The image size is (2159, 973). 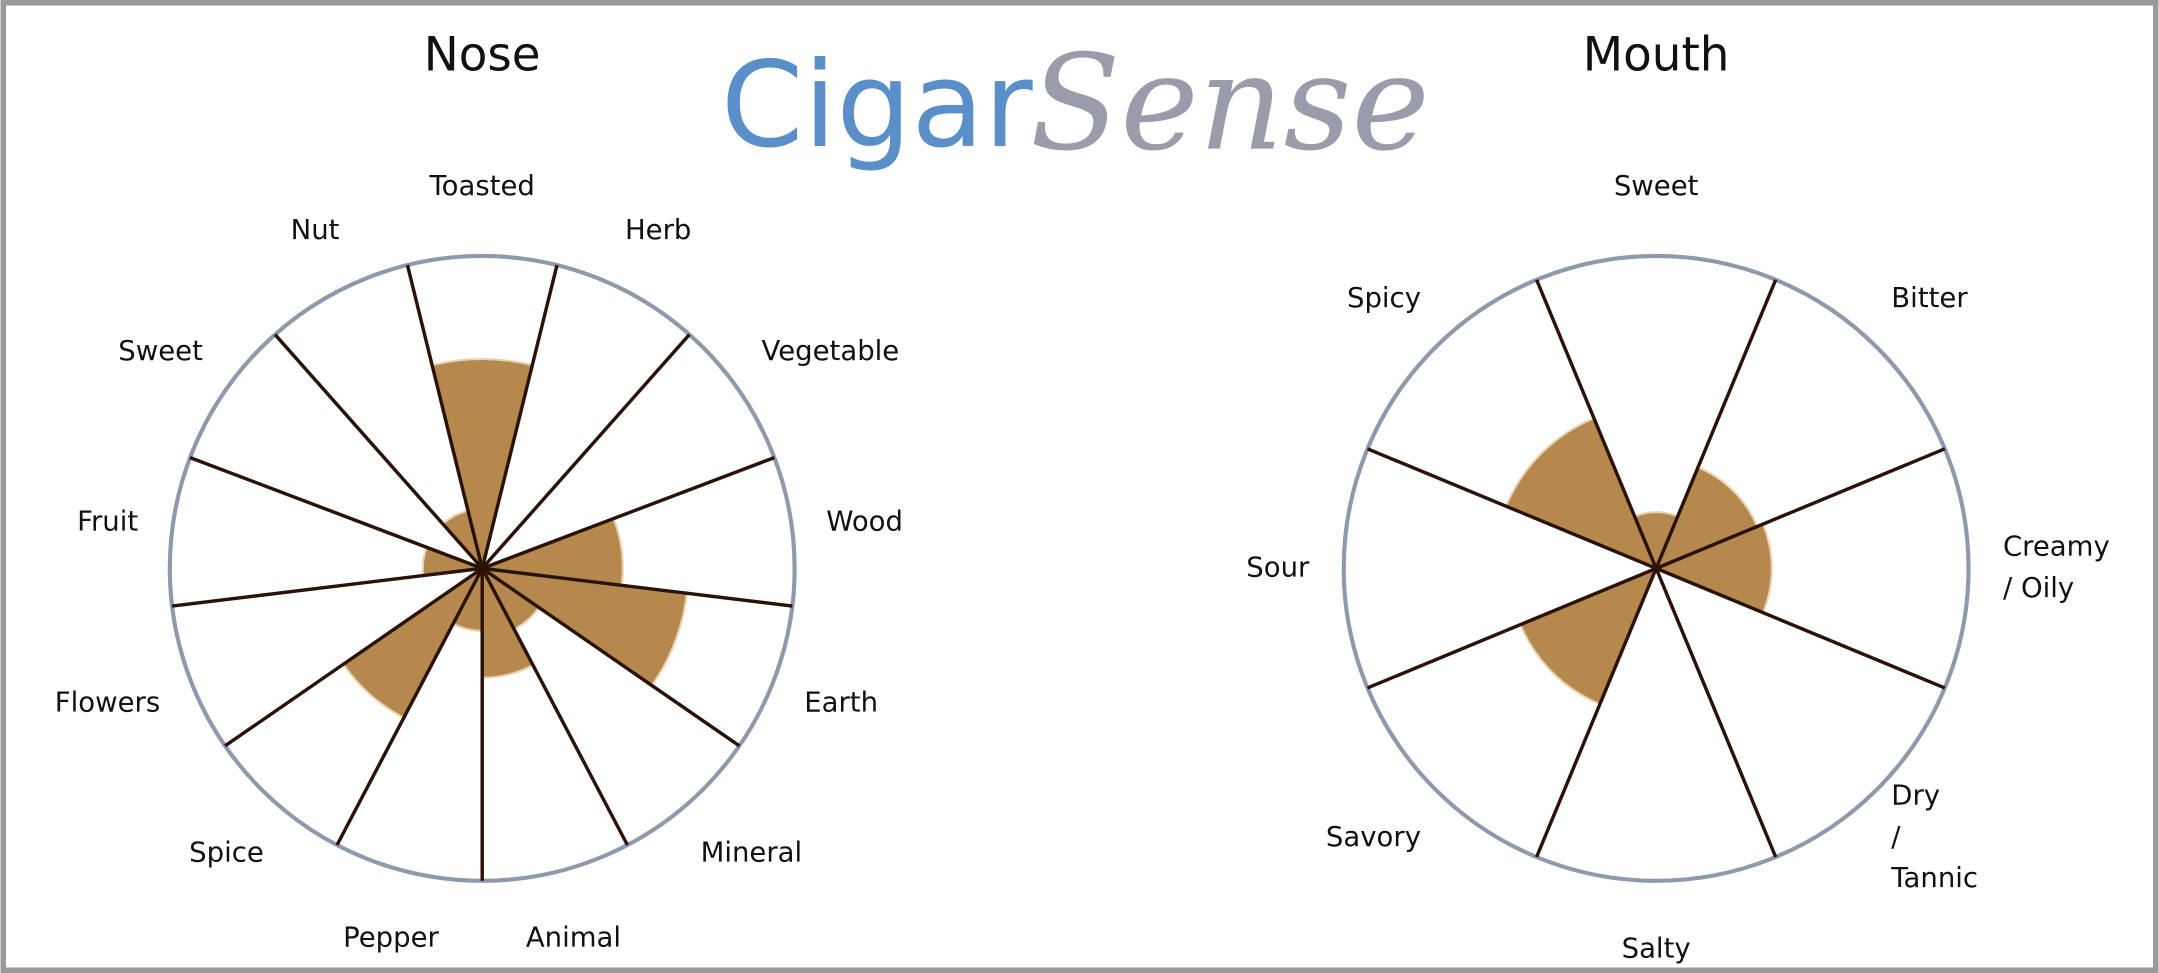 I want to click on category-label-line: Spicy, so click(x=1384, y=298).